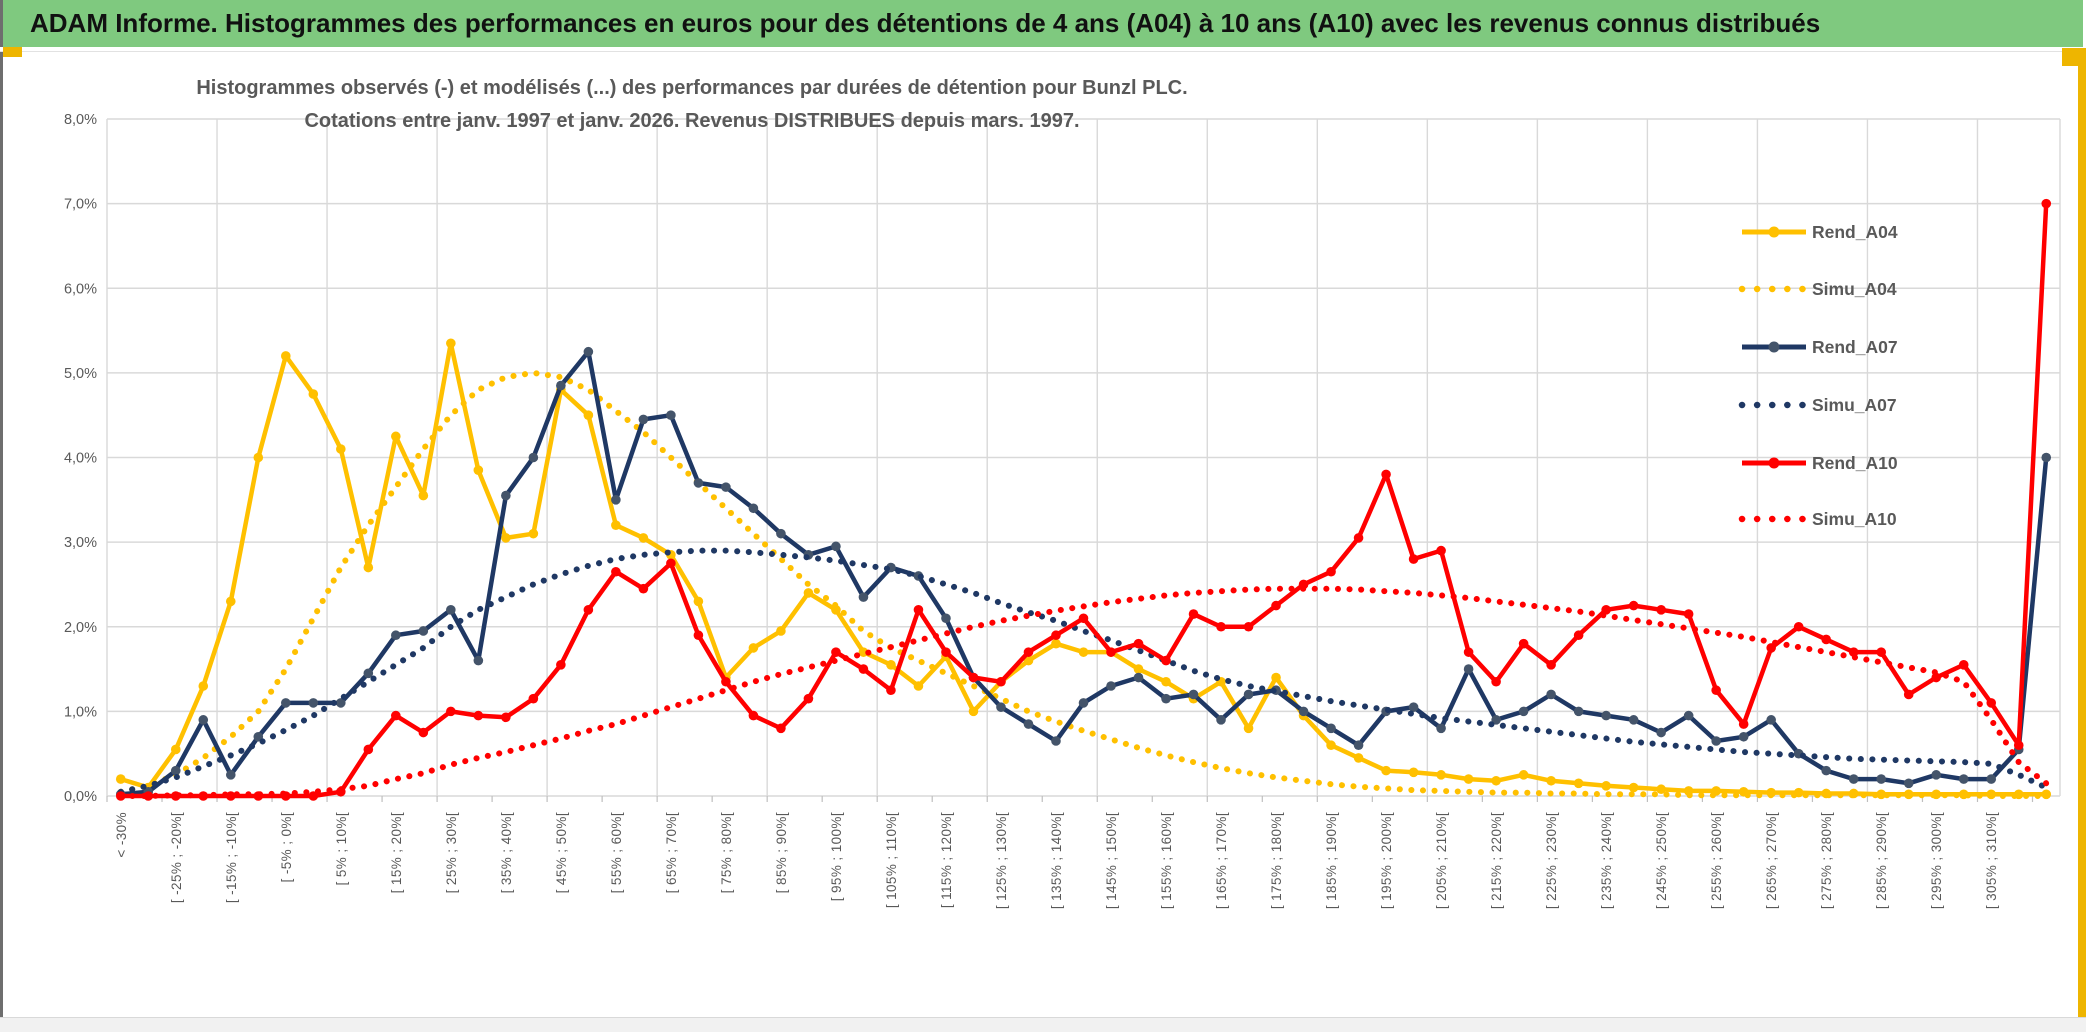 The image size is (2086, 1032). I want to click on legend-label: Simu_A04, so click(1854, 289).